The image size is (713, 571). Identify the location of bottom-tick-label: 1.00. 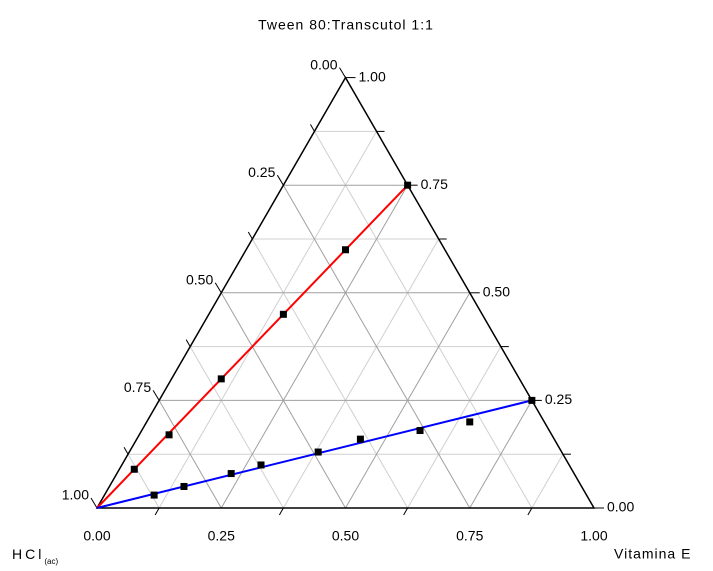
(593, 536).